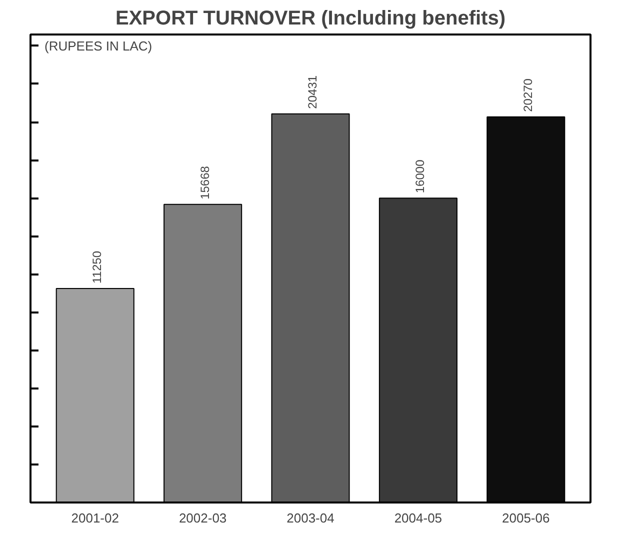  Describe the element at coordinates (95, 518) in the screenshot. I see `x-tick-label: 2001-02` at that location.